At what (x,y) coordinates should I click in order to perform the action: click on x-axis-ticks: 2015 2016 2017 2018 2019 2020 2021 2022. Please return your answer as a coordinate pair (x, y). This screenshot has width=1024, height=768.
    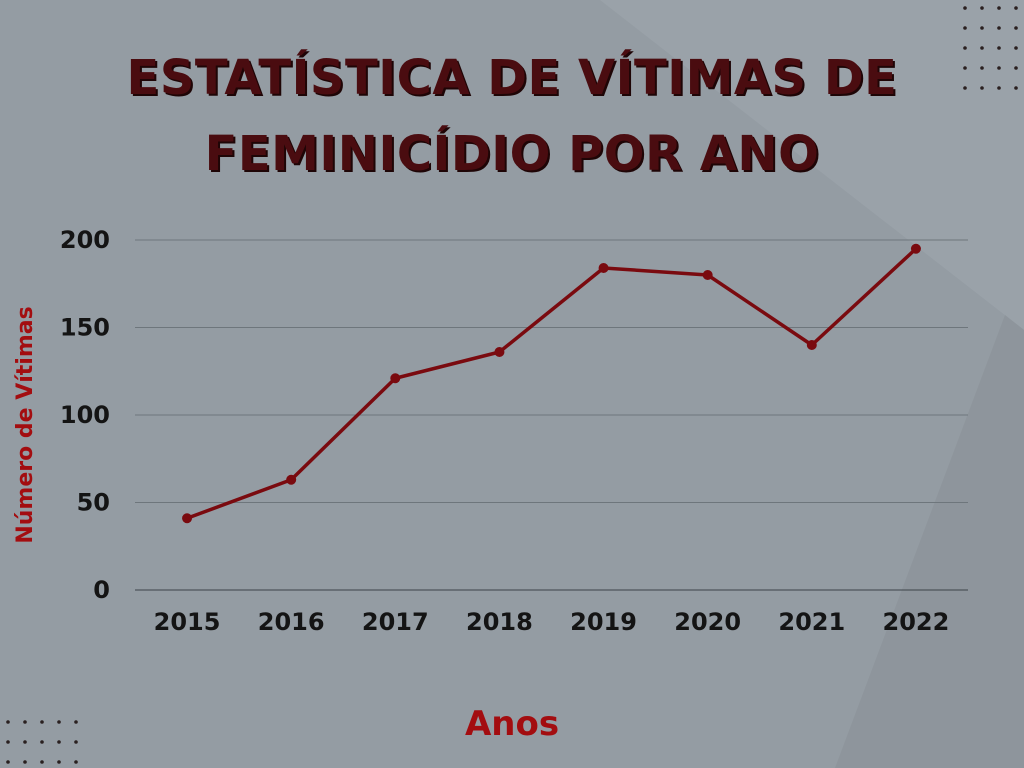
    Looking at the image, I should click on (552, 622).